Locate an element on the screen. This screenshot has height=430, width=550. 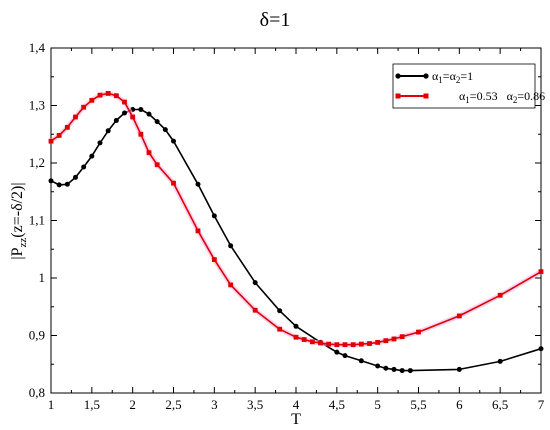
chart-title: δ=1 is located at coordinates (275, 20).